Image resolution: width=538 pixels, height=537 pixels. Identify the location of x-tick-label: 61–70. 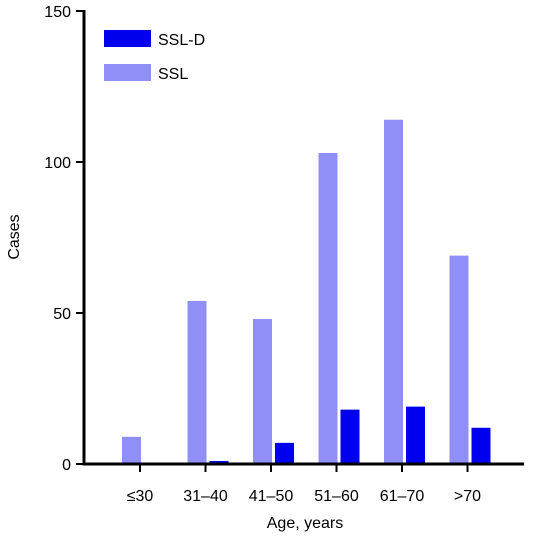
(402, 496).